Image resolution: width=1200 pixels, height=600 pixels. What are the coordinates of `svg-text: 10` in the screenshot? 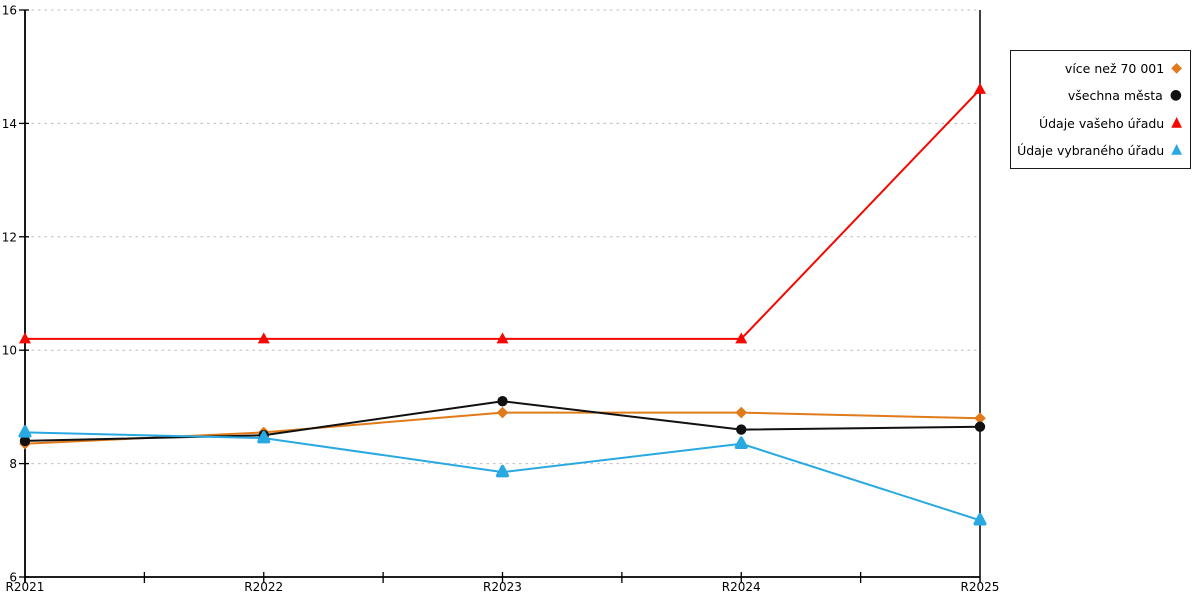 It's located at (9, 351).